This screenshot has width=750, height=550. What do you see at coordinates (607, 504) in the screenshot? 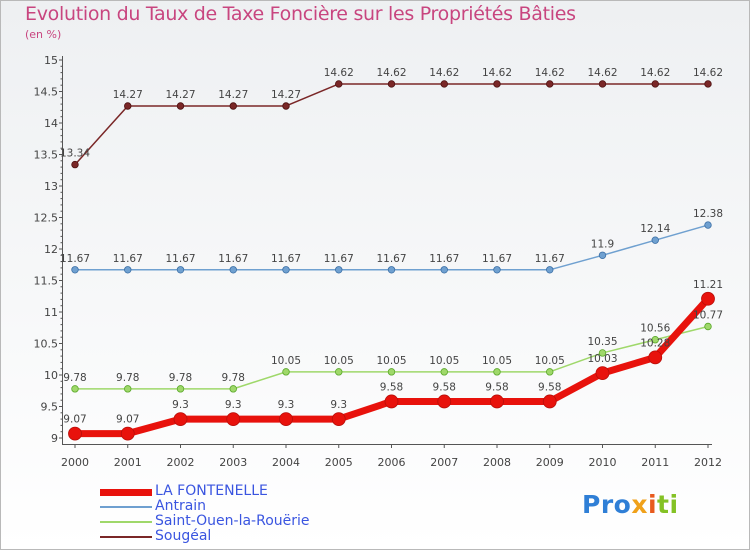
I see `logo-part: Pro` at bounding box center [607, 504].